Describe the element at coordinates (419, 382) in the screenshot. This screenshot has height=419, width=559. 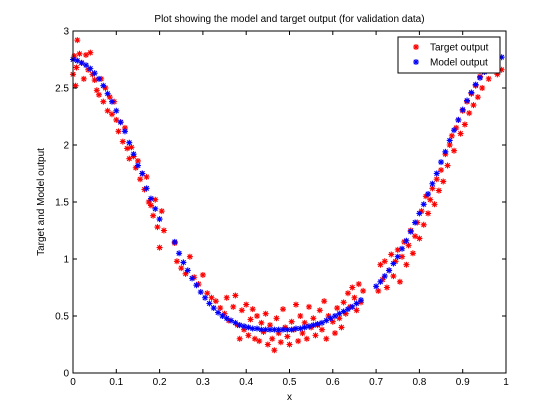
I see `x-tick-label: 0.8` at that location.